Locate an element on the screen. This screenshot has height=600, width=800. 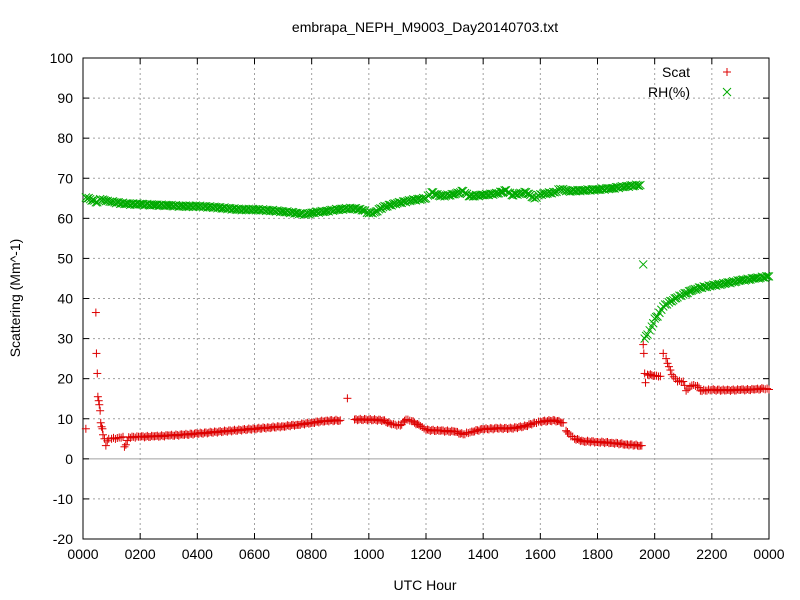
y-axis-label: Scattering (Mm^-1) is located at coordinates (15, 298).